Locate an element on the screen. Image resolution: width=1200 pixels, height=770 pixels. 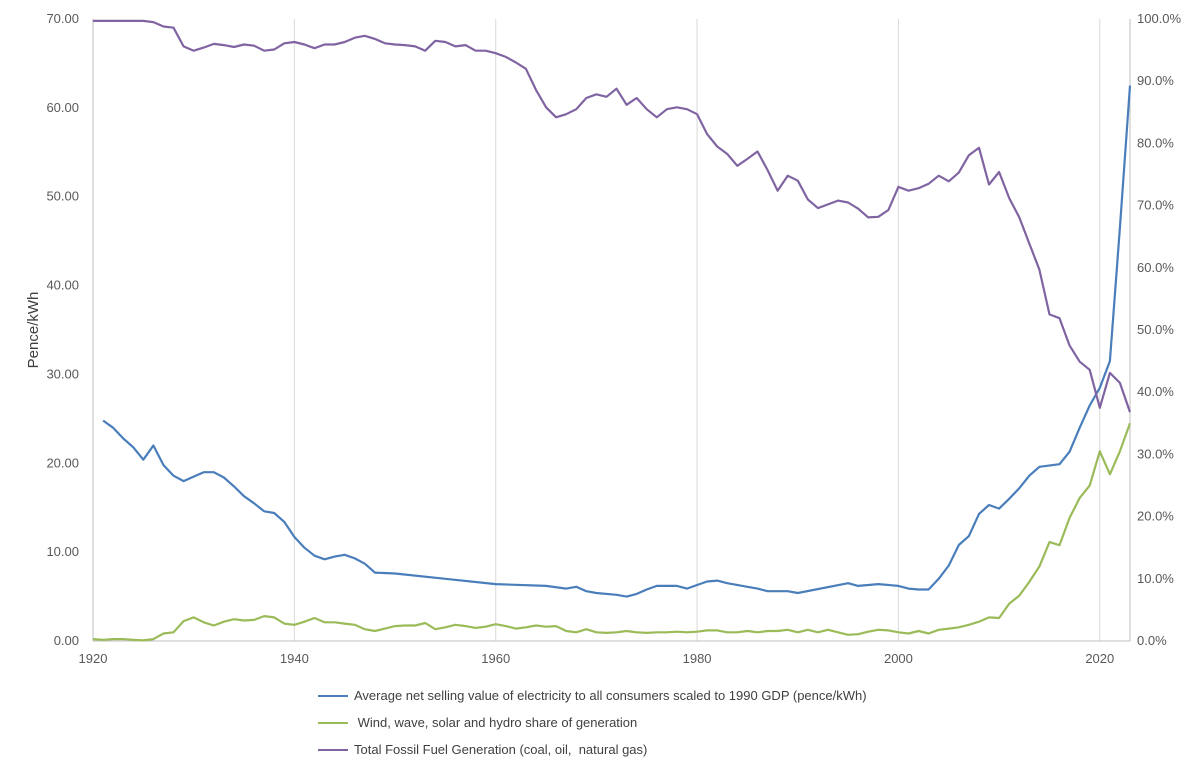
legend-swatch-fossil is located at coordinates (333, 749).